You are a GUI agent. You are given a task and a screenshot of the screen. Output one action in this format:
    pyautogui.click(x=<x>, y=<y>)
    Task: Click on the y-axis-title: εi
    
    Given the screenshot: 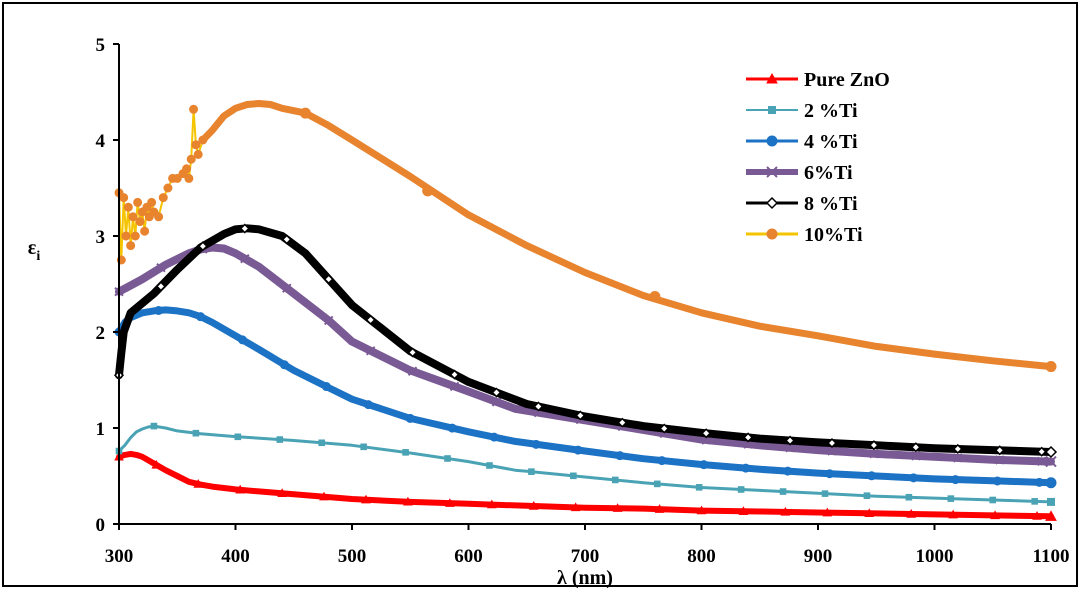 What is the action you would take?
    pyautogui.click(x=34, y=250)
    